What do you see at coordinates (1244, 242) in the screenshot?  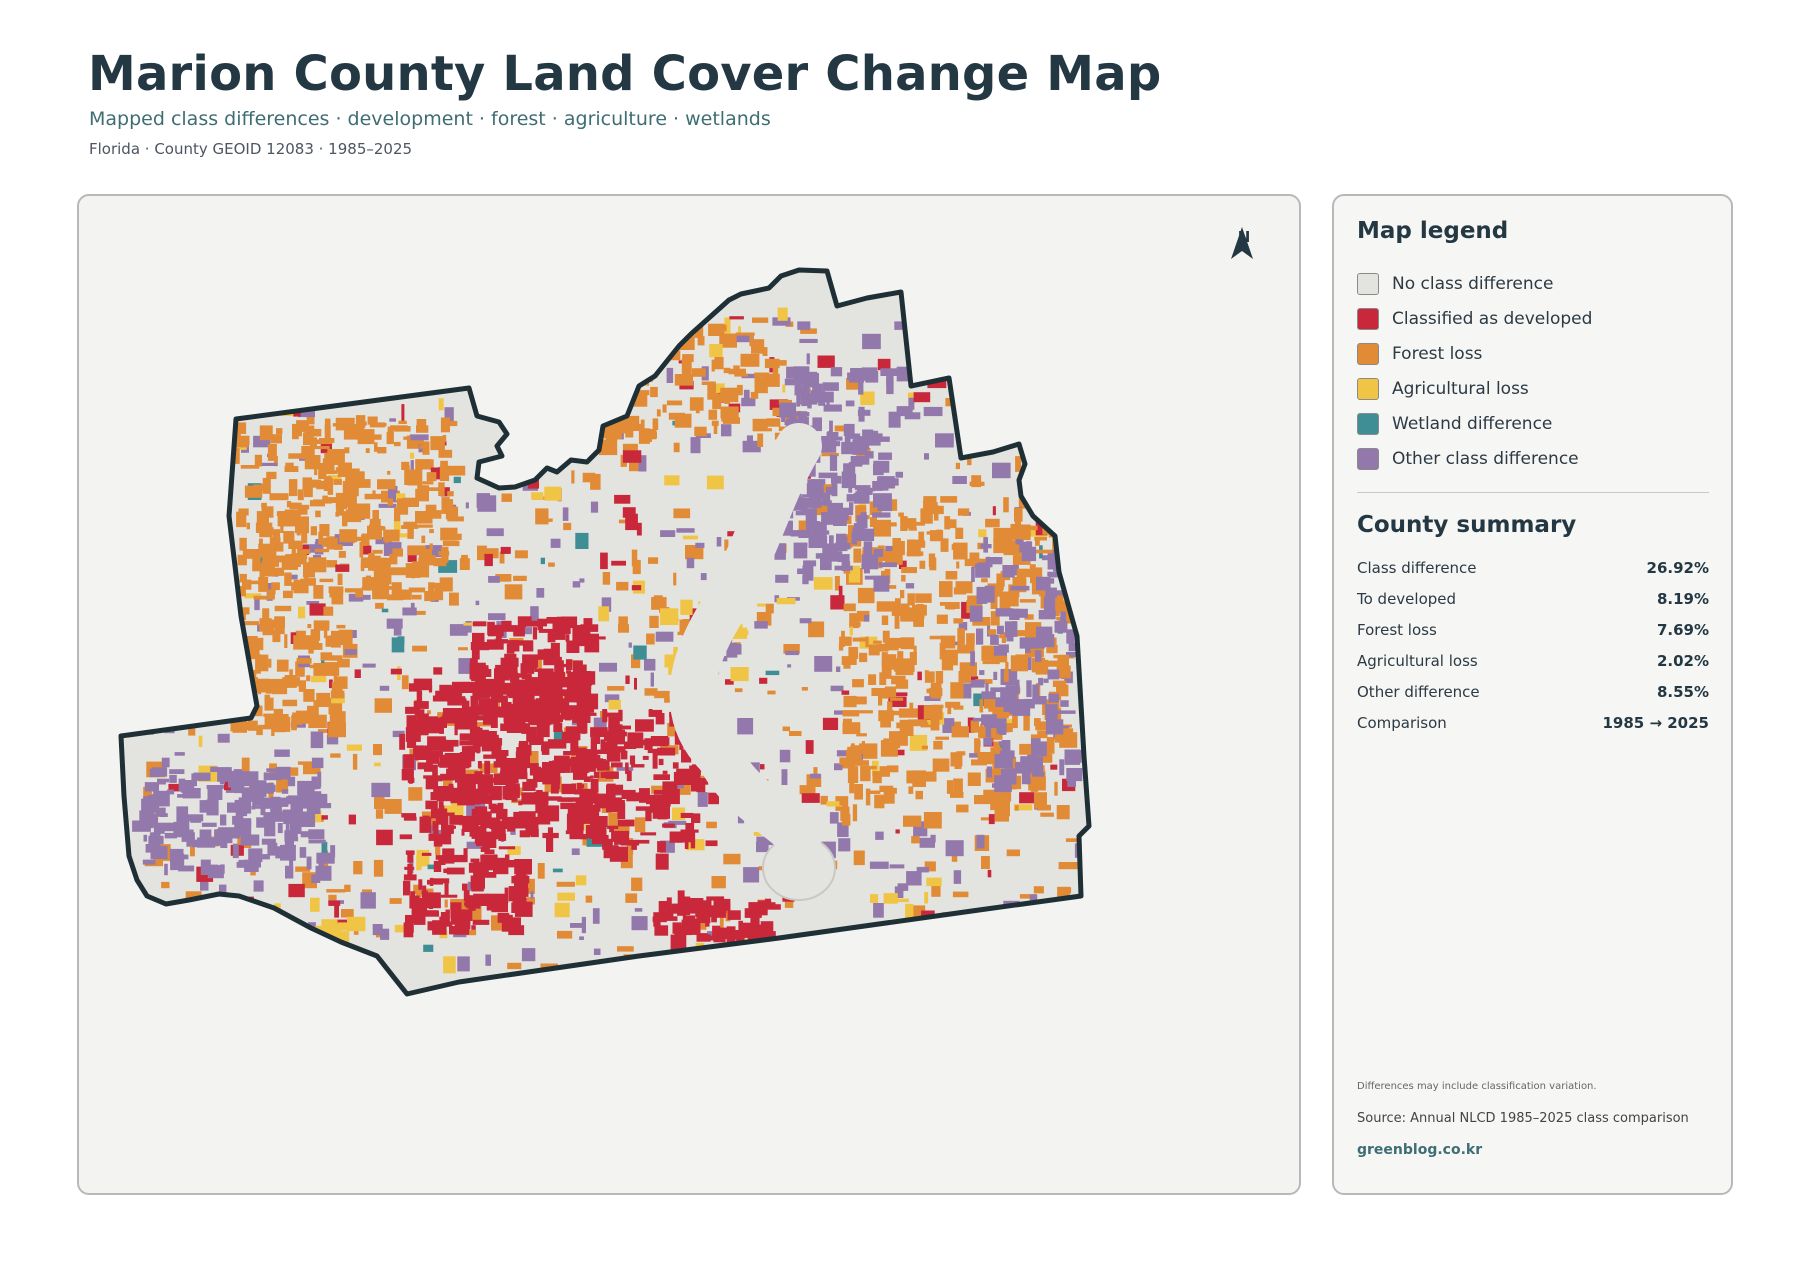 I see `north-arrow: N` at bounding box center [1244, 242].